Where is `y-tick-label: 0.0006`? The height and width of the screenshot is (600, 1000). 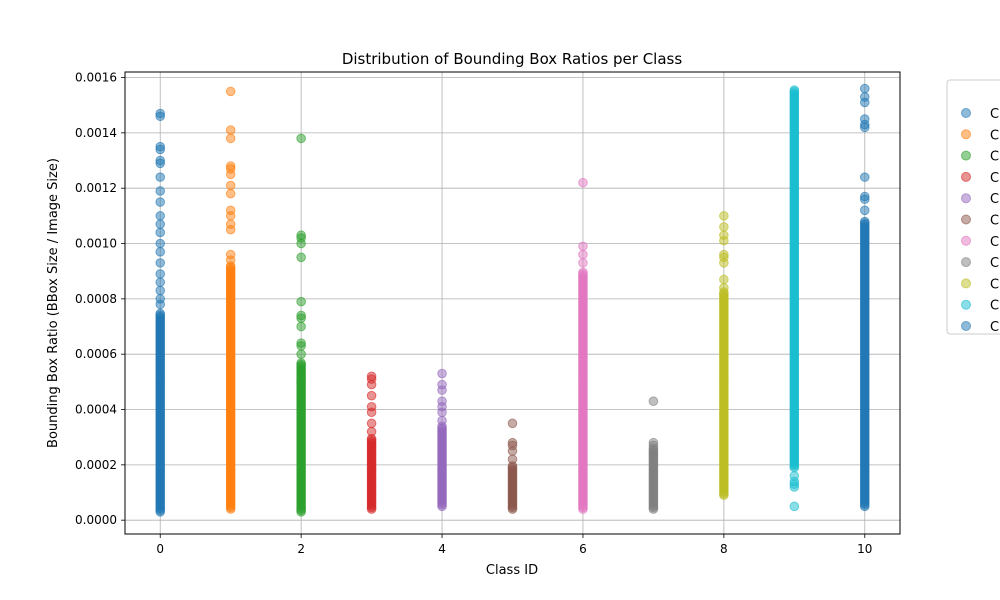
y-tick-label: 0.0006 is located at coordinates (96, 354).